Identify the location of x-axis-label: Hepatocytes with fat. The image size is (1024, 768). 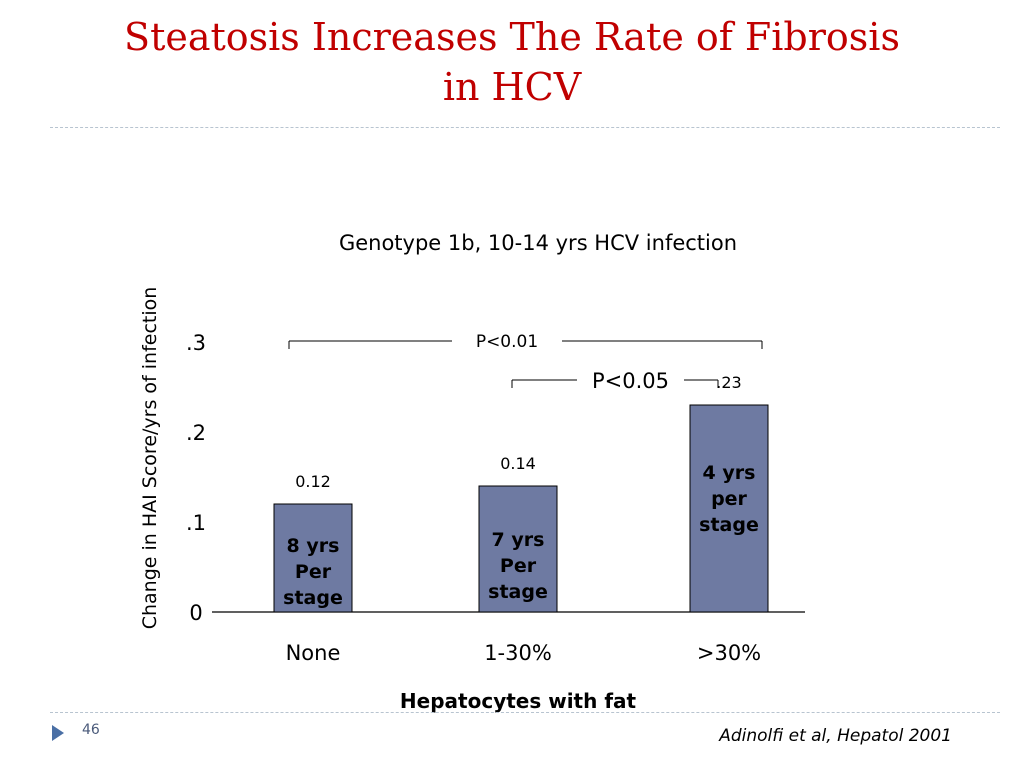
(518, 701).